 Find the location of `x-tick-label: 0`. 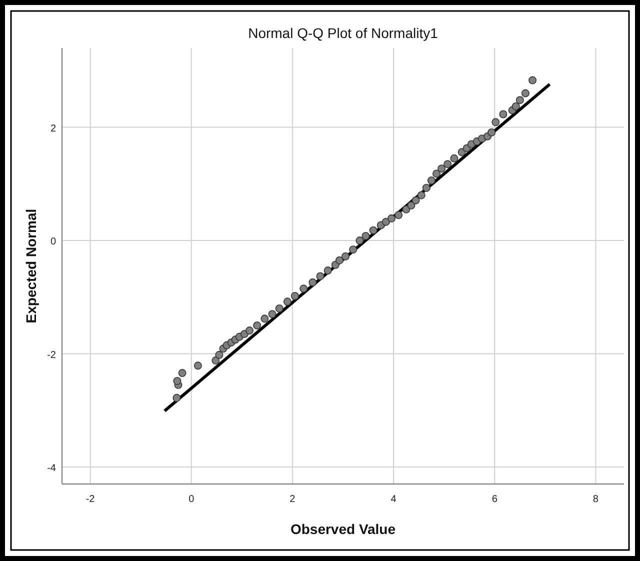

x-tick-label: 0 is located at coordinates (191, 499).